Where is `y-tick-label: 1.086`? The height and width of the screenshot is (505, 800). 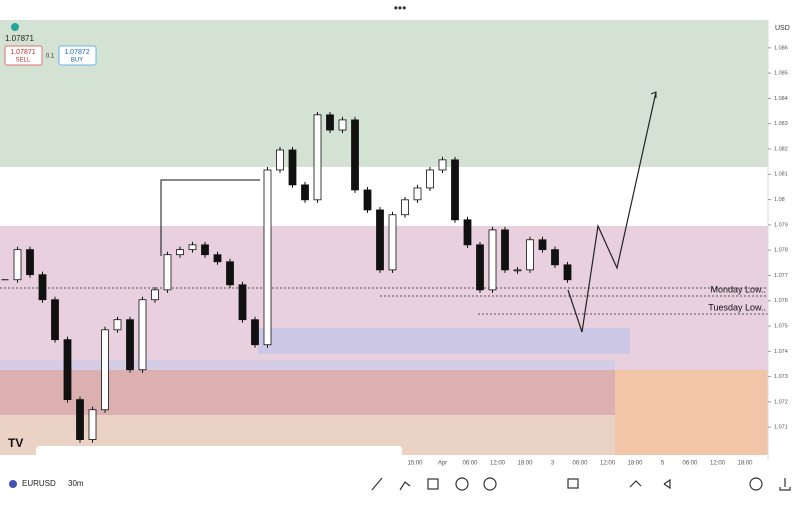
y-tick-label: 1.086 is located at coordinates (781, 48).